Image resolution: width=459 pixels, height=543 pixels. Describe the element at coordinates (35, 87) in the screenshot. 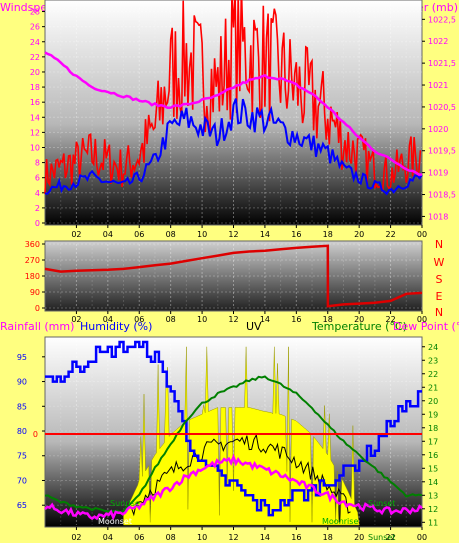

I see `windspeed-tick-label: 18` at that location.